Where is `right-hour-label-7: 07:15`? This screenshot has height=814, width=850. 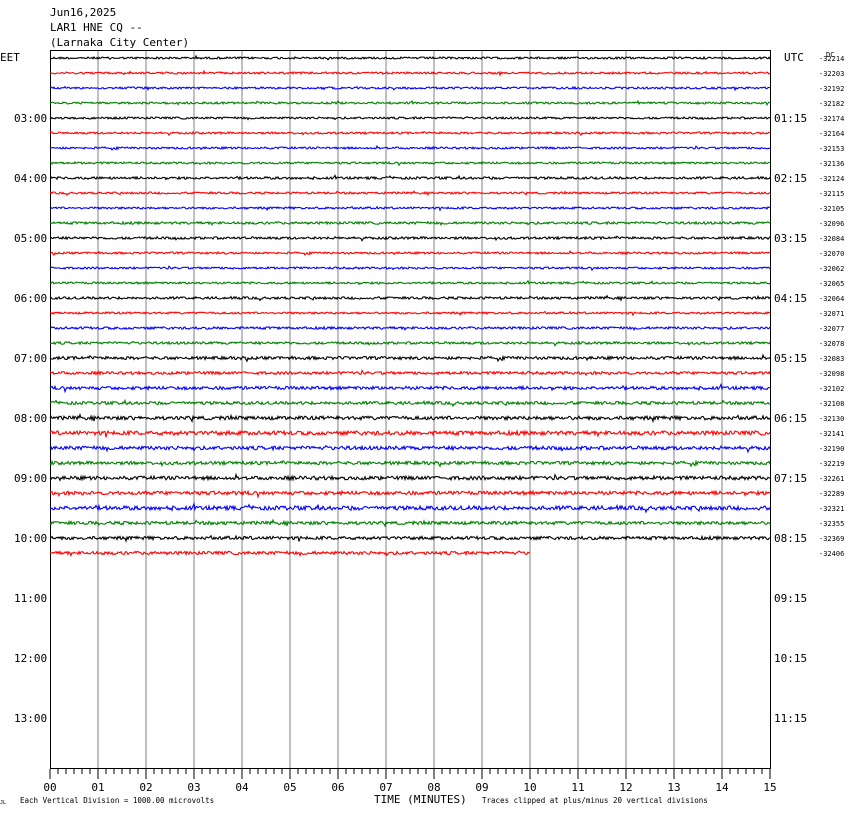 right-hour-label-7: 07:15 is located at coordinates (790, 478).